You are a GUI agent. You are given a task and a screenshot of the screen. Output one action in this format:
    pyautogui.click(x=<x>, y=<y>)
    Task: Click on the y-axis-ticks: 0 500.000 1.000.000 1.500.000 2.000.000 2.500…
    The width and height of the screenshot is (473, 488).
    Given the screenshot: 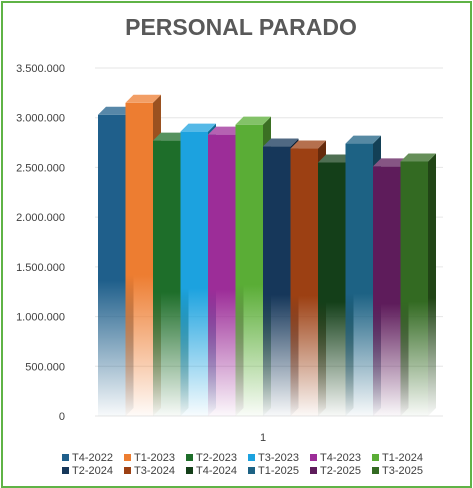 What is the action you would take?
    pyautogui.click(x=40, y=243)
    